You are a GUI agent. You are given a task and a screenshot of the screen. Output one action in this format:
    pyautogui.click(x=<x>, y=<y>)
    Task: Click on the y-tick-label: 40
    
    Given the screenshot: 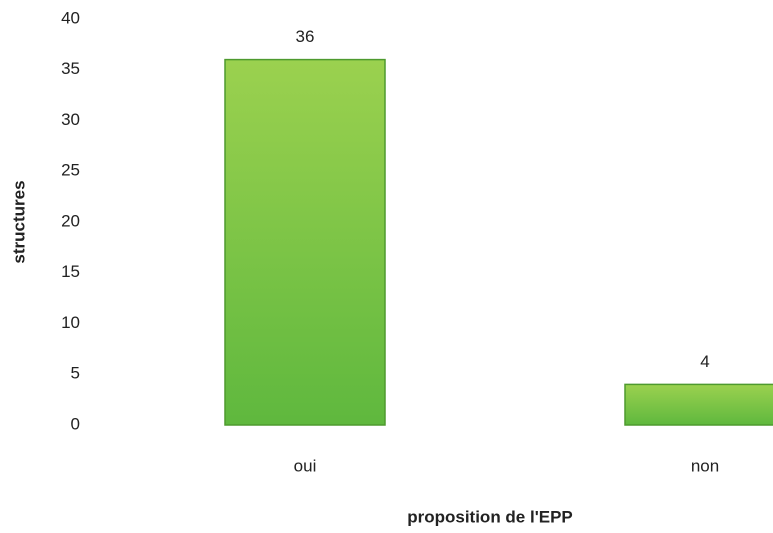 What is the action you would take?
    pyautogui.click(x=70, y=17)
    